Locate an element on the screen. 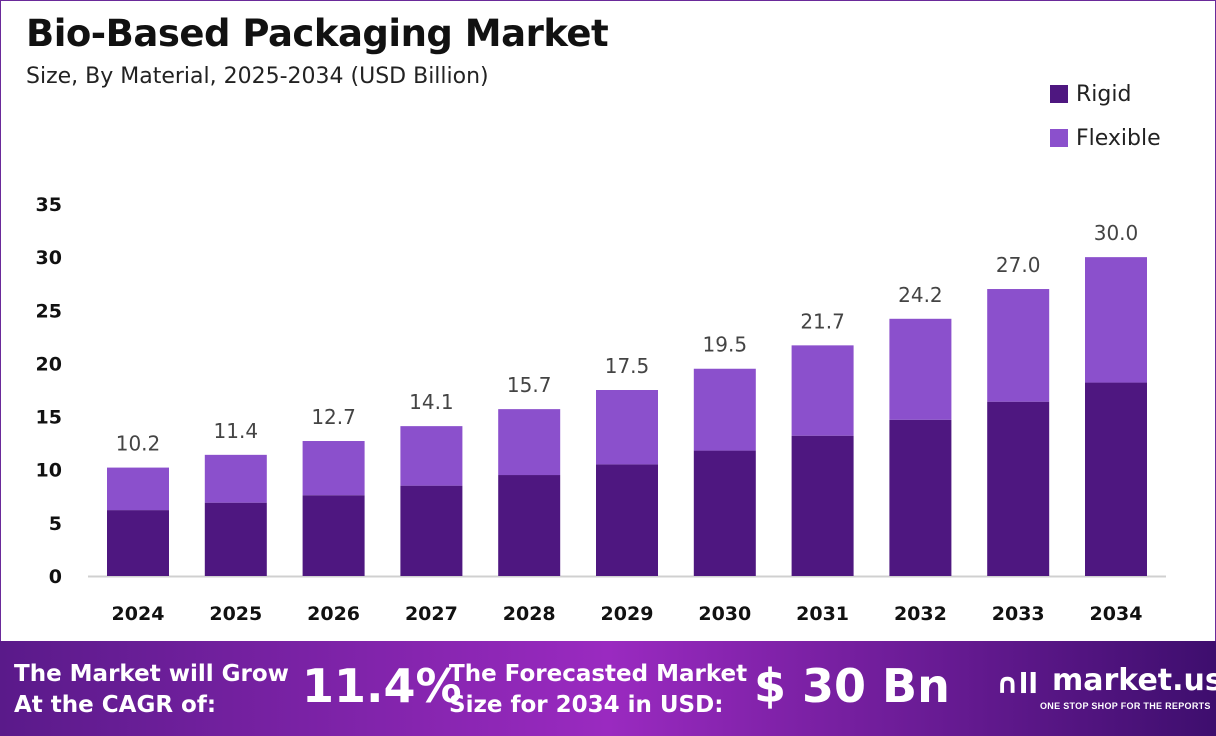 The width and height of the screenshot is (1216, 736). data-label-total: 24.2 is located at coordinates (920, 295).